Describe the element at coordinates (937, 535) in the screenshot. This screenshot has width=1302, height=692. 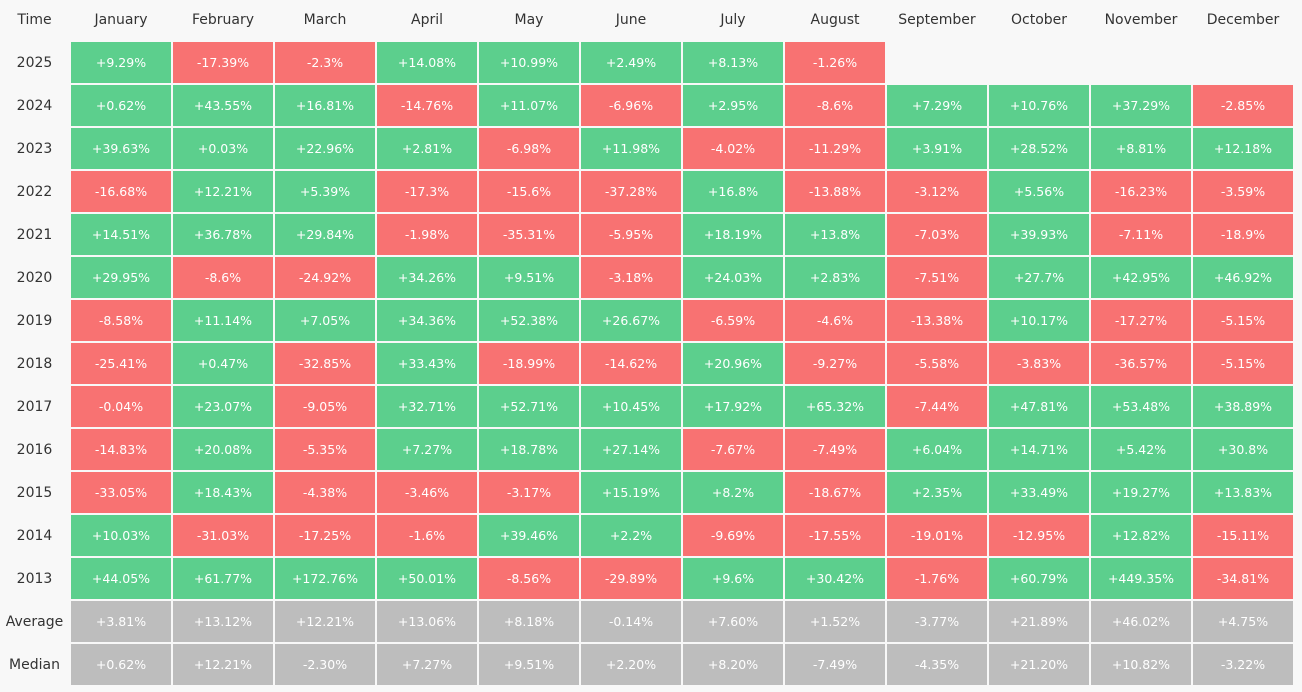
I see `return-cell: -19.01%` at that location.